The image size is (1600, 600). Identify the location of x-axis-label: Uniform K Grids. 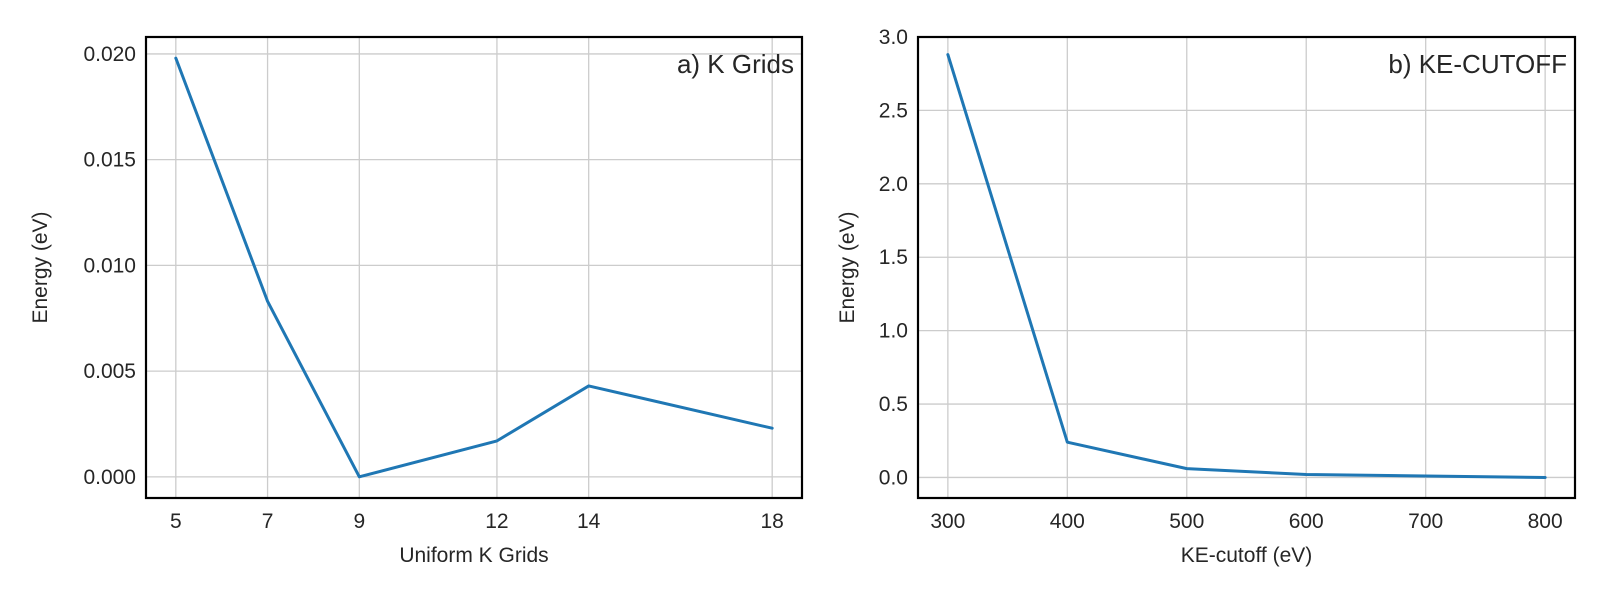
(473, 555).